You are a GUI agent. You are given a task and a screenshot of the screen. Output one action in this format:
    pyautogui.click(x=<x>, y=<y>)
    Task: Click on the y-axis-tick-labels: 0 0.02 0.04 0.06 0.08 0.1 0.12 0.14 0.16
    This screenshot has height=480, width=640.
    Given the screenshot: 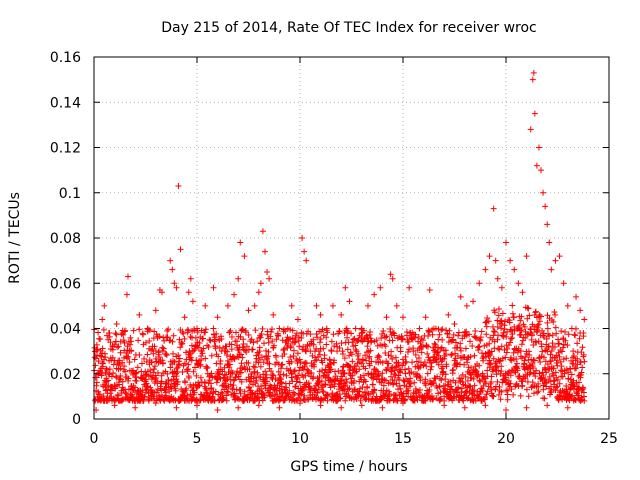 What is the action you would take?
    pyautogui.click(x=65, y=239)
    